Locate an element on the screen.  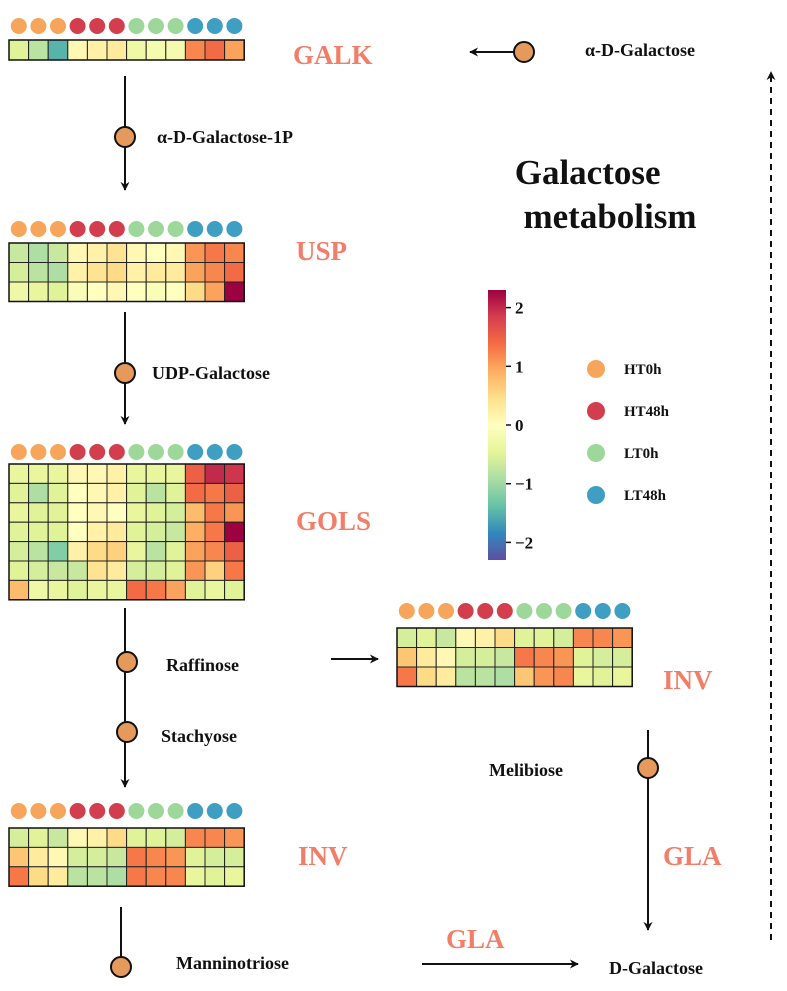
legend-label: LT0h is located at coordinates (641, 454).